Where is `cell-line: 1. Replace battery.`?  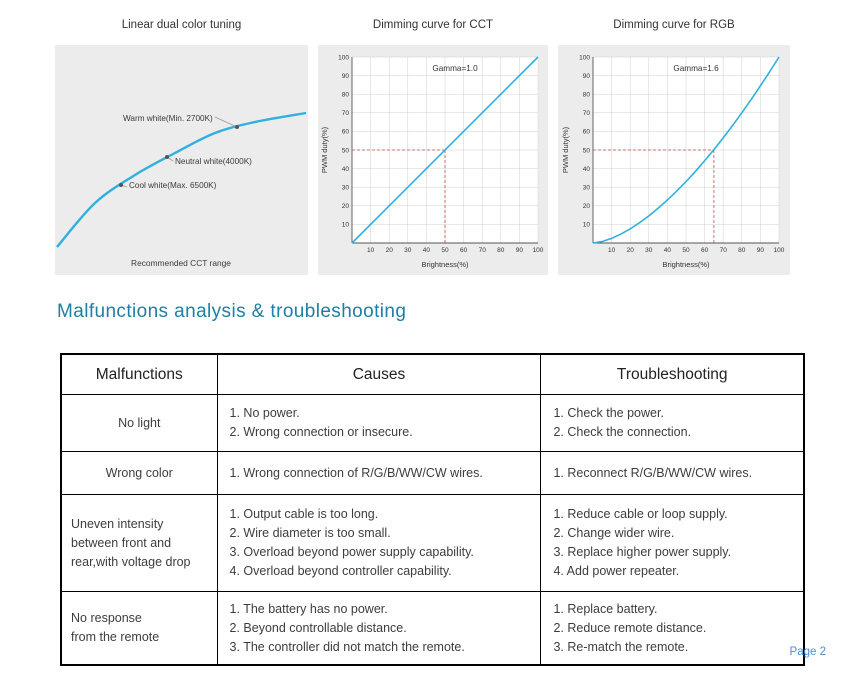
cell-line: 1. Replace battery. is located at coordinates (605, 608).